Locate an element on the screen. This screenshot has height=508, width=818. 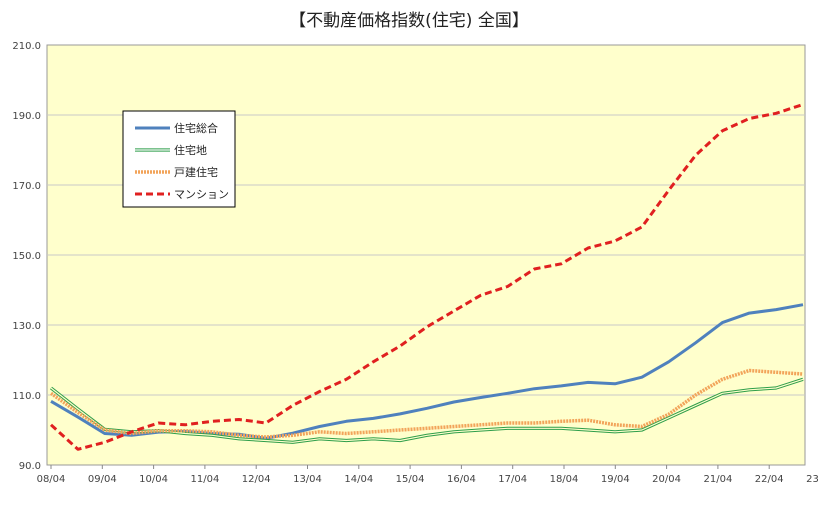
x-tick-label: 17/04 is located at coordinates (512, 479).